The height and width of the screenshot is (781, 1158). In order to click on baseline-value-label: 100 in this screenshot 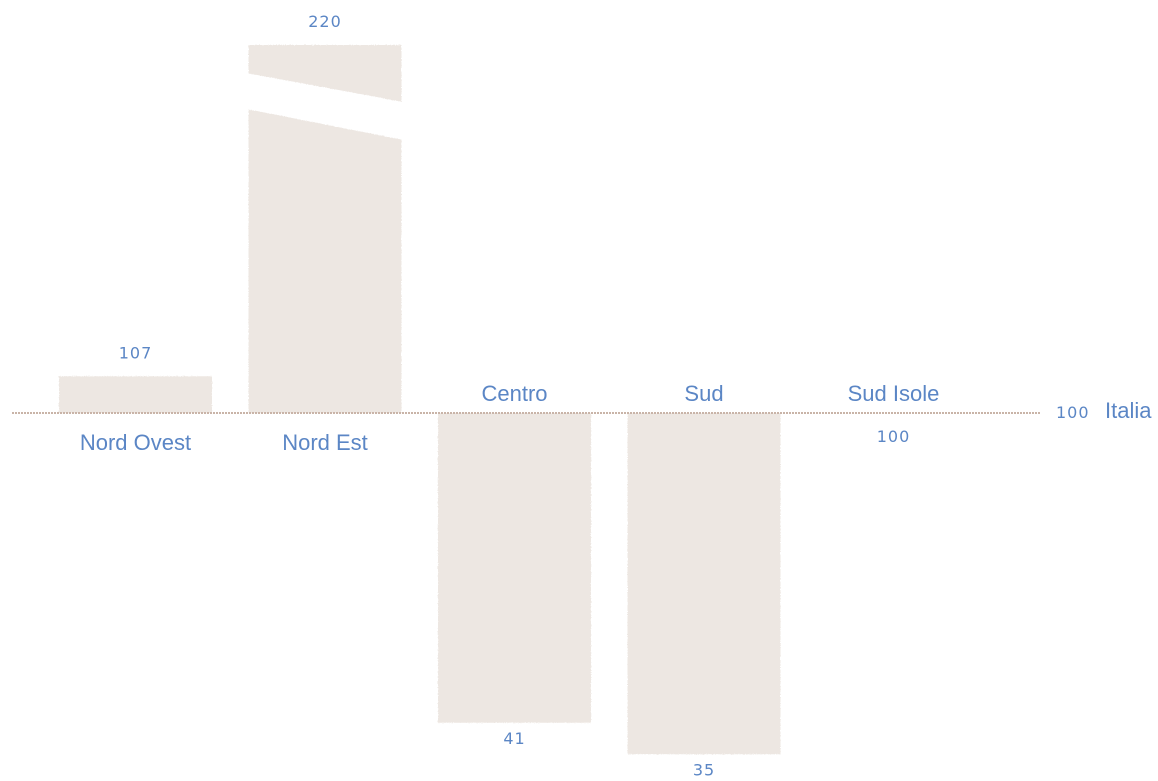, I will do `click(1073, 412)`.